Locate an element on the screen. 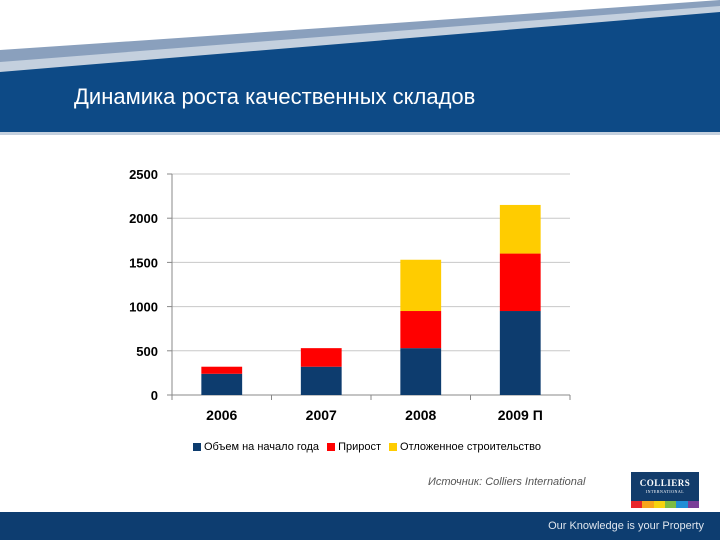  legend-label: Прирост is located at coordinates (360, 447).